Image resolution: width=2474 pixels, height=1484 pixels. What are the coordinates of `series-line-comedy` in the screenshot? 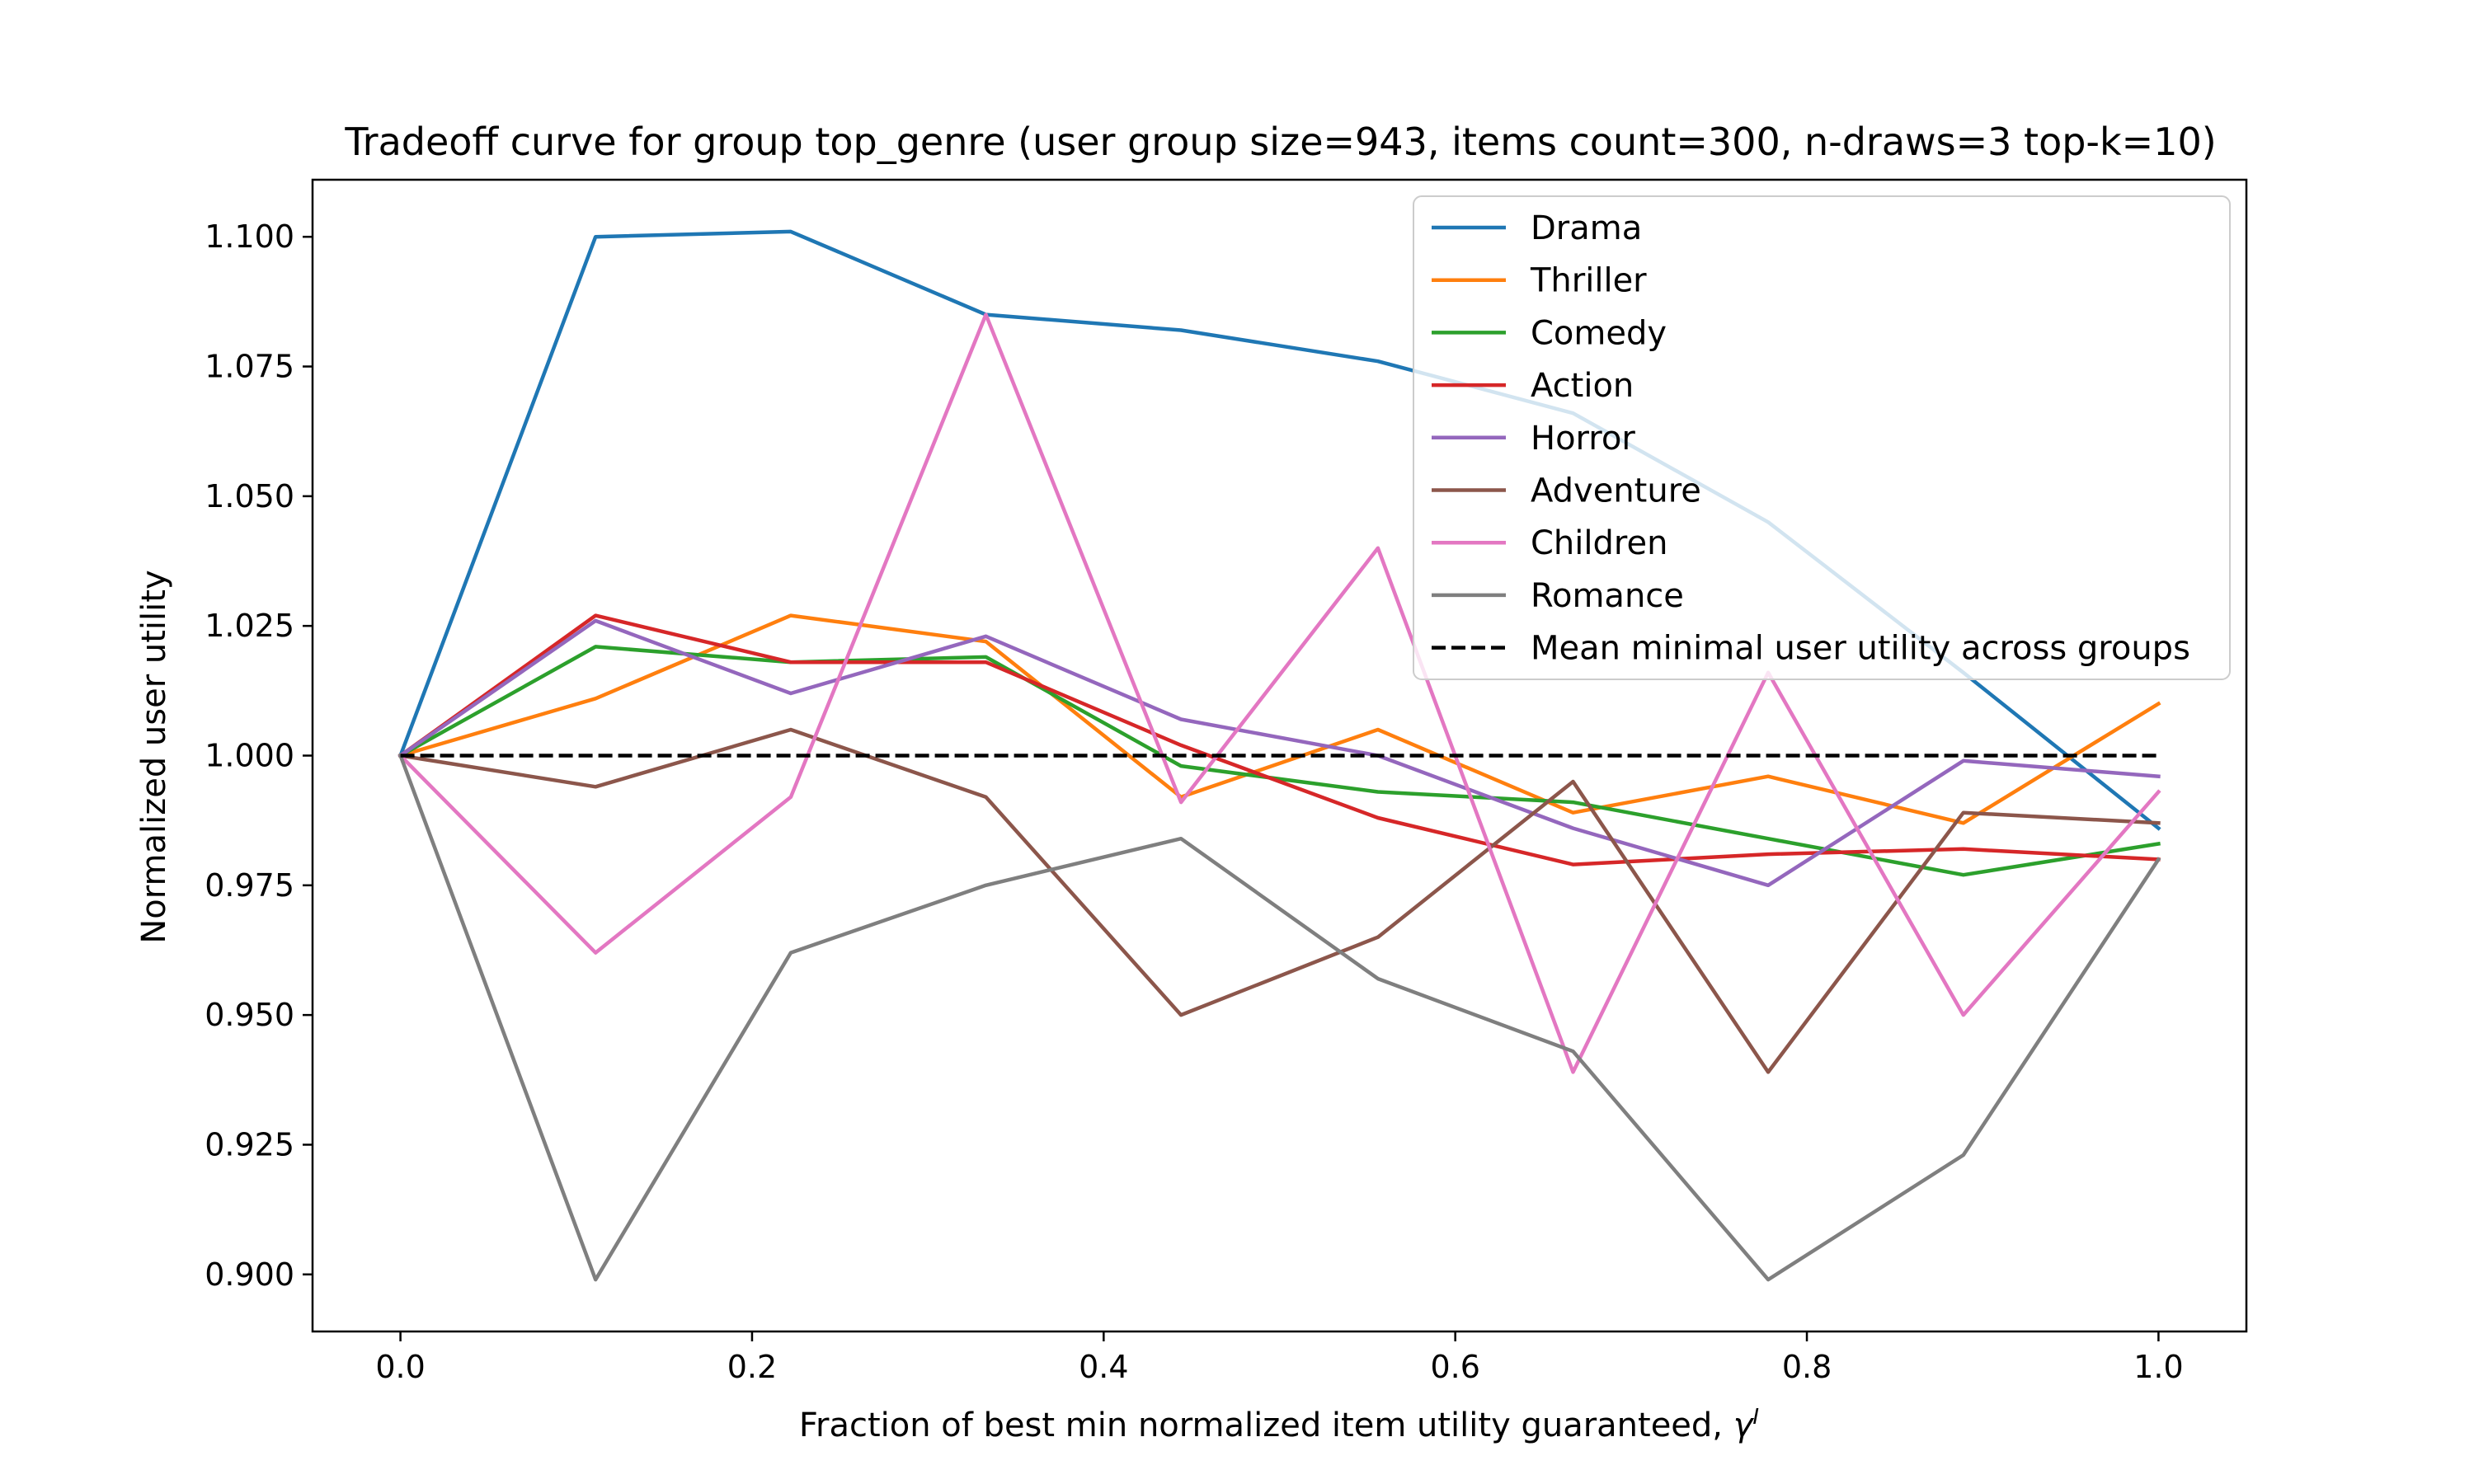 It's located at (1279, 761).